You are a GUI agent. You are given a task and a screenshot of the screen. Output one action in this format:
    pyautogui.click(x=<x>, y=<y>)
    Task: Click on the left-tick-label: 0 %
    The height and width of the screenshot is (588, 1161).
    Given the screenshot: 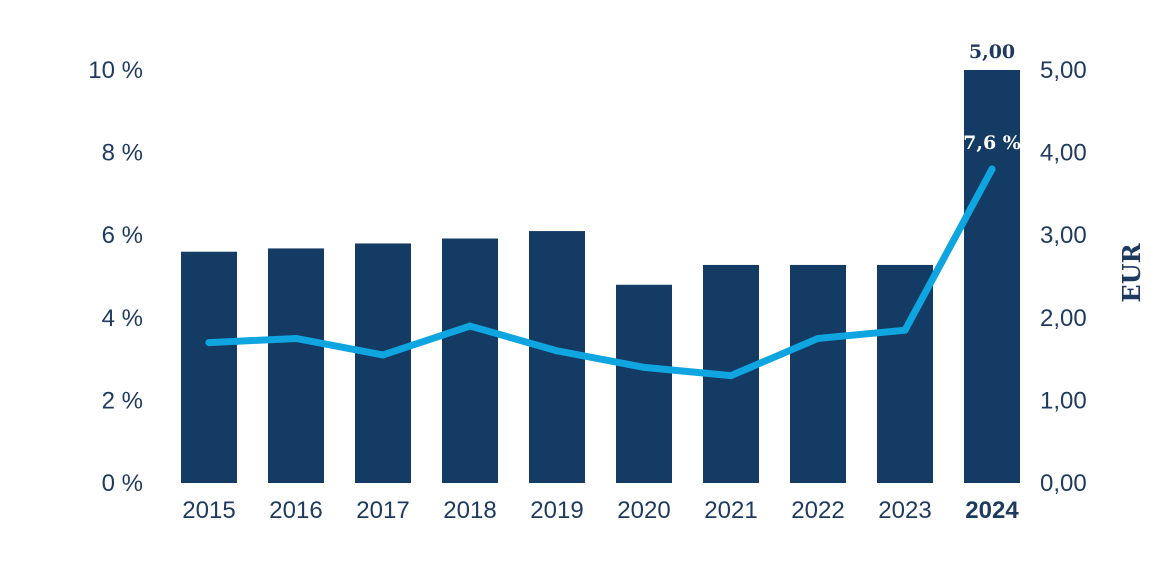 What is the action you would take?
    pyautogui.click(x=122, y=483)
    